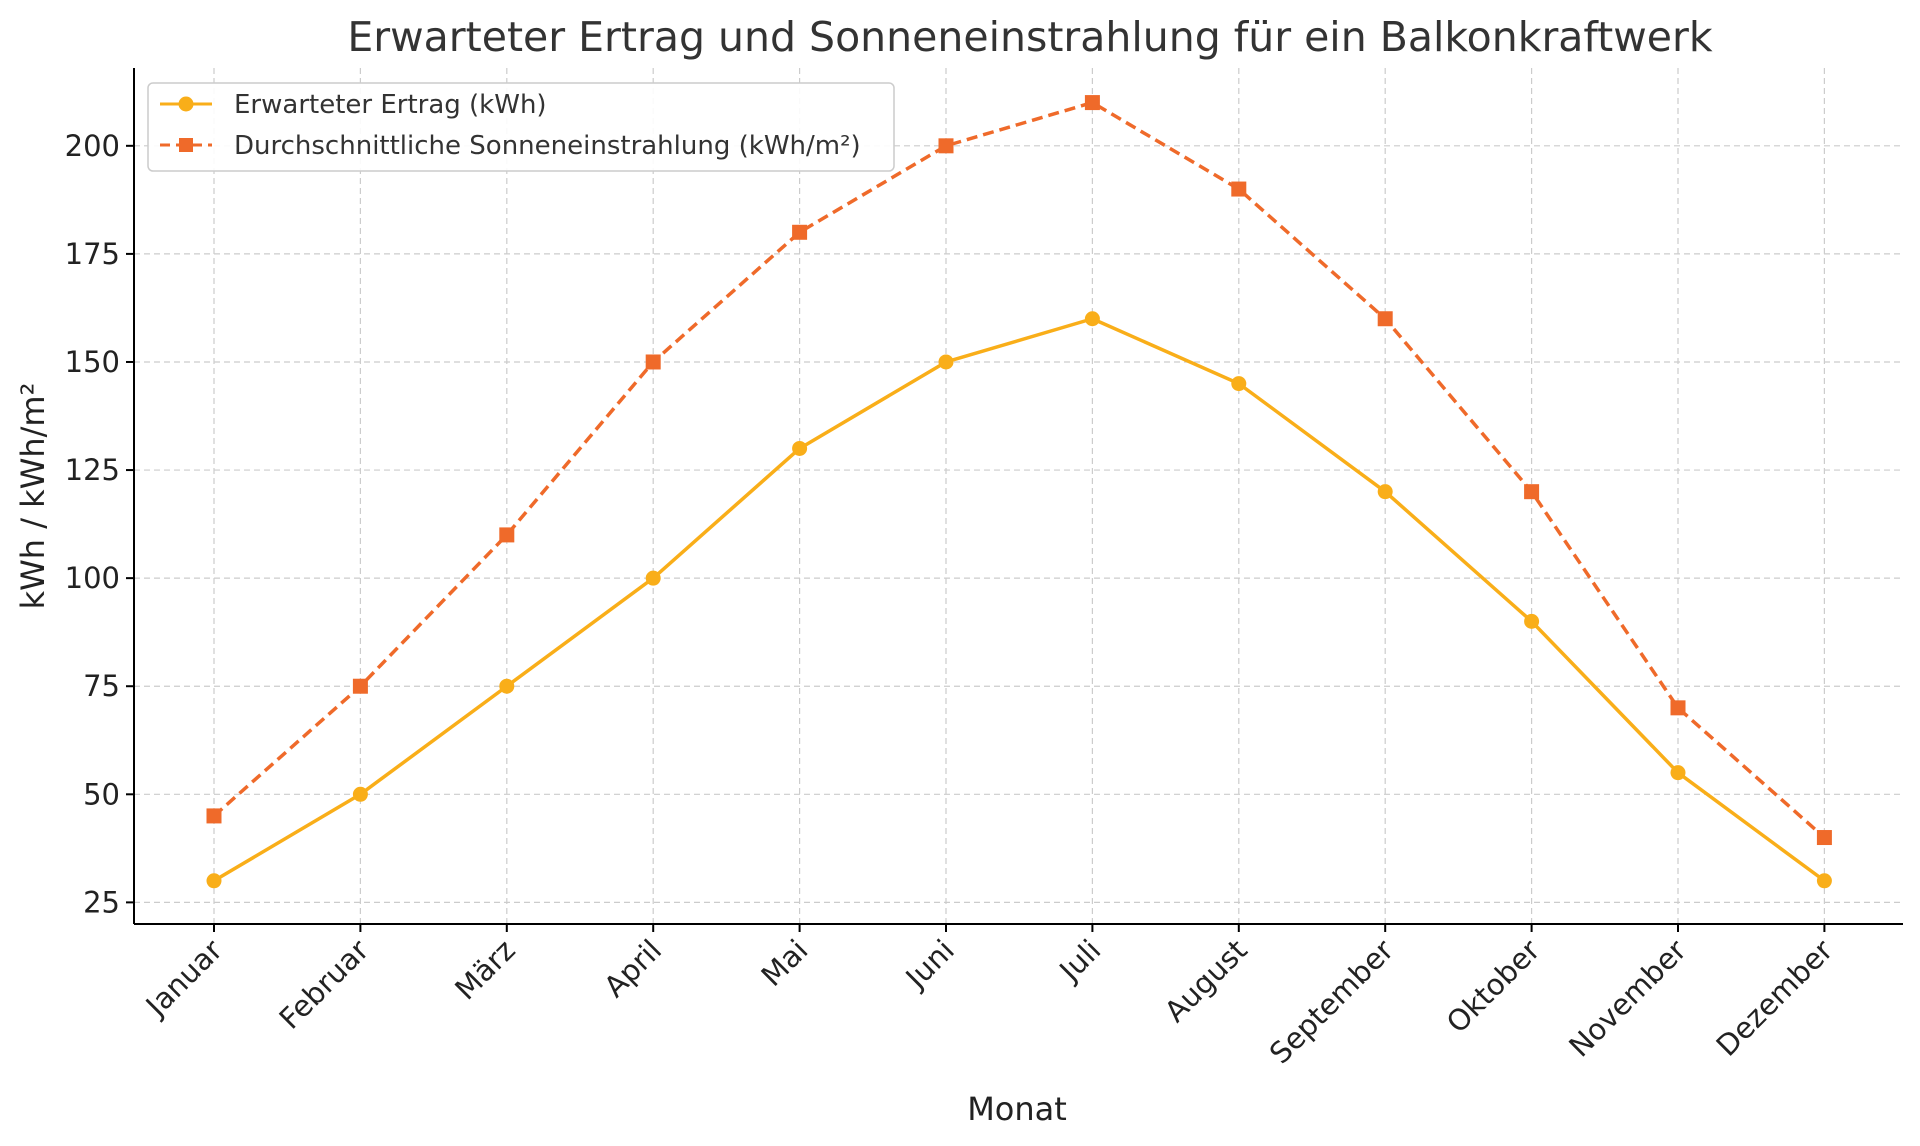 The height and width of the screenshot is (1146, 1920). What do you see at coordinates (101, 794) in the screenshot?
I see `y-tick-label: 50` at bounding box center [101, 794].